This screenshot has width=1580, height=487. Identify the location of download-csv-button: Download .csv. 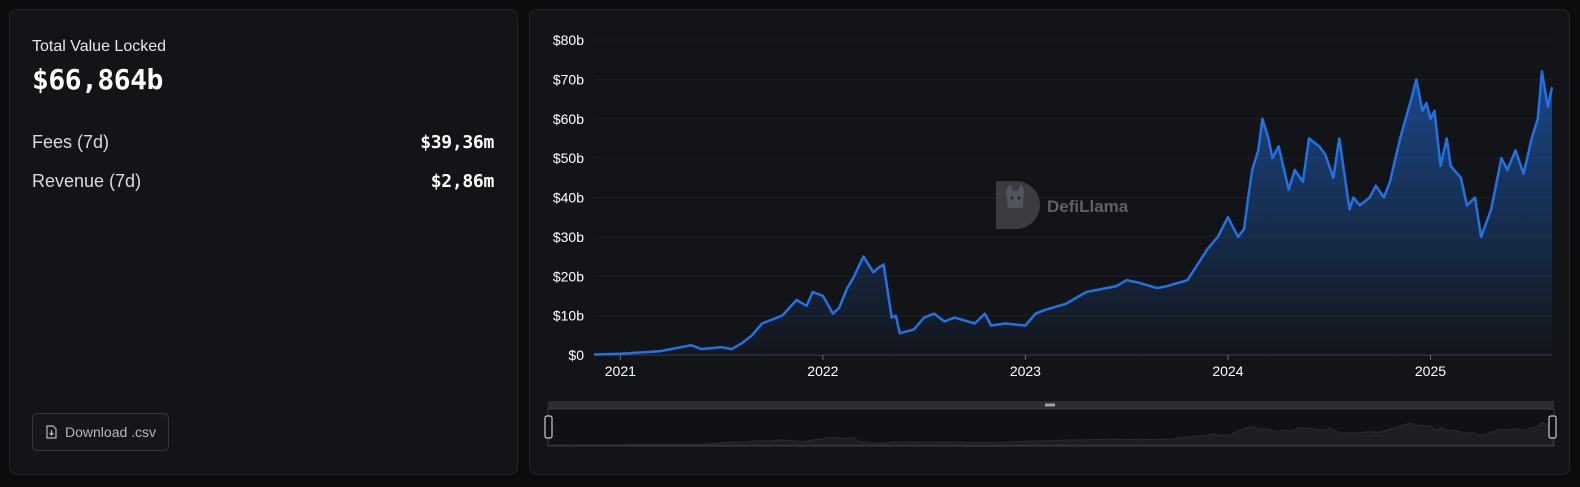
(101, 432).